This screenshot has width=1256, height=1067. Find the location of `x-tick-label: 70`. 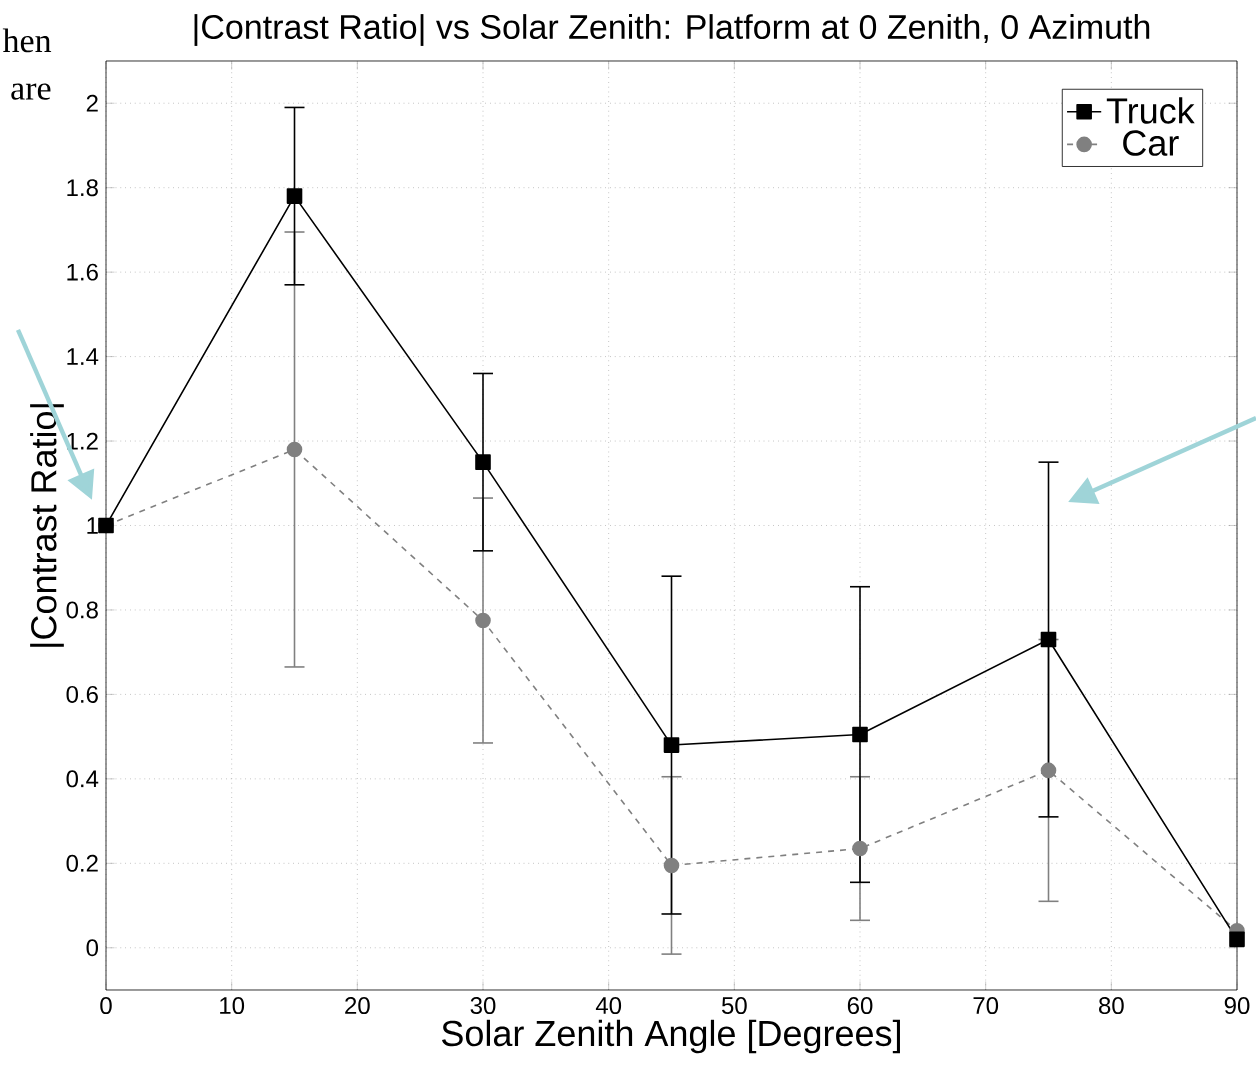

x-tick-label: 70 is located at coordinates (986, 1006).